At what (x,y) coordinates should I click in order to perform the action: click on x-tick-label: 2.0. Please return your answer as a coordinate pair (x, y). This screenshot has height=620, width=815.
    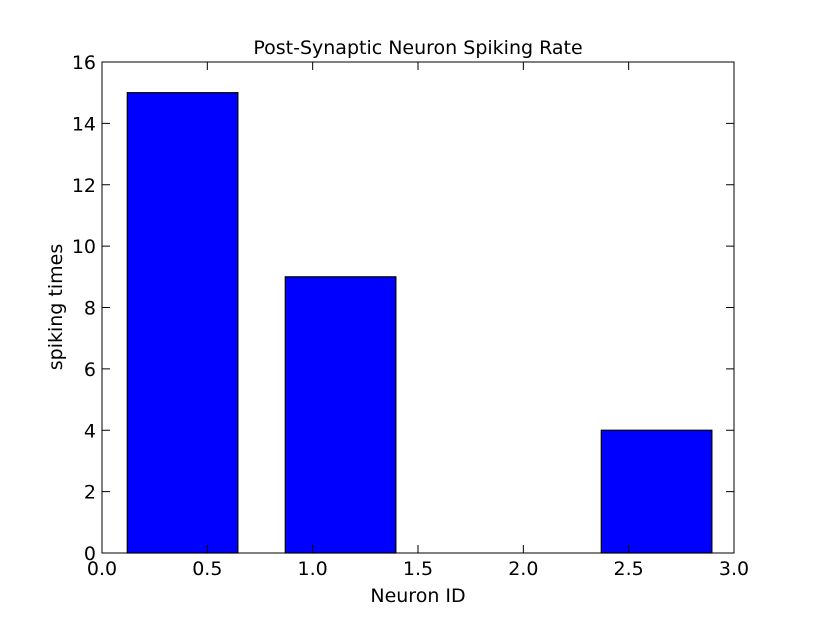
    Looking at the image, I should click on (523, 569).